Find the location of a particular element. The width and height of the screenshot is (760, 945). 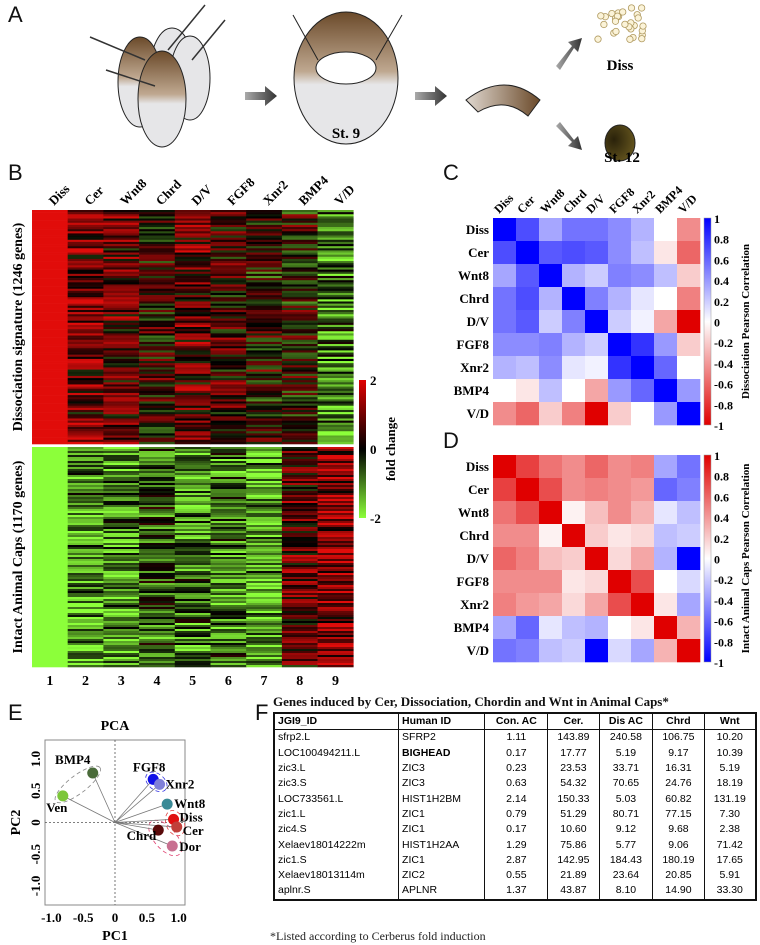

row-label: Wnt8 is located at coordinates (474, 275).